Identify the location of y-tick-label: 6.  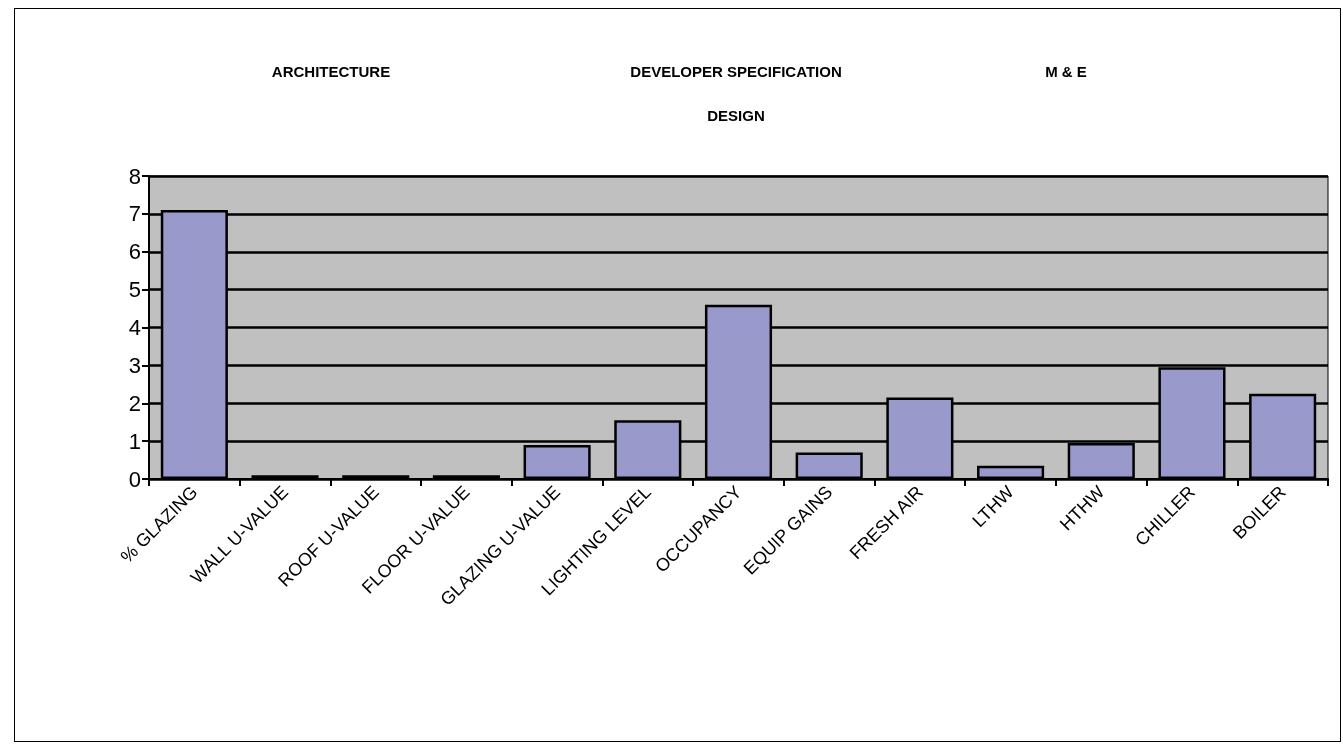
(134, 252).